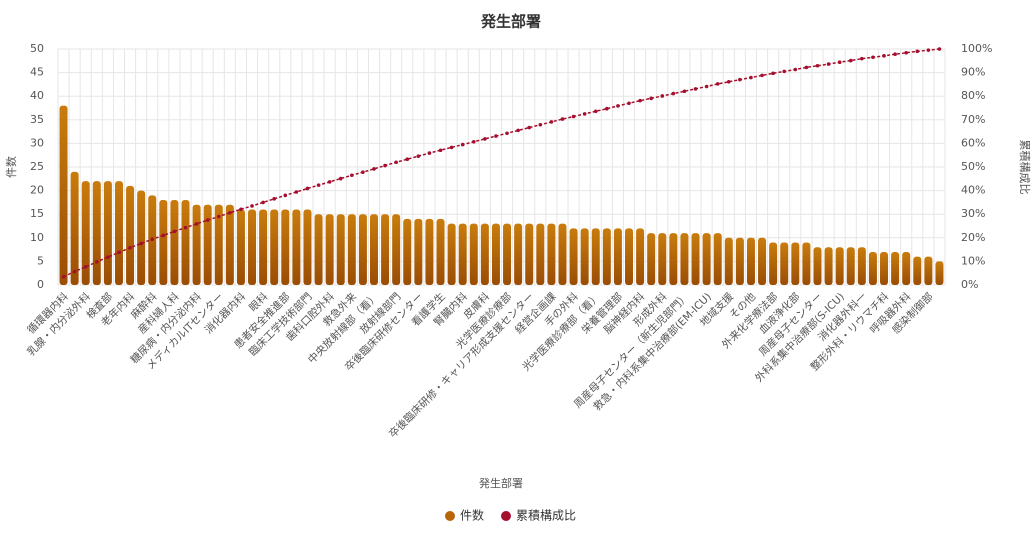 This screenshot has height=535, width=1036. I want to click on y2-tick-label: 30%, so click(973, 213).